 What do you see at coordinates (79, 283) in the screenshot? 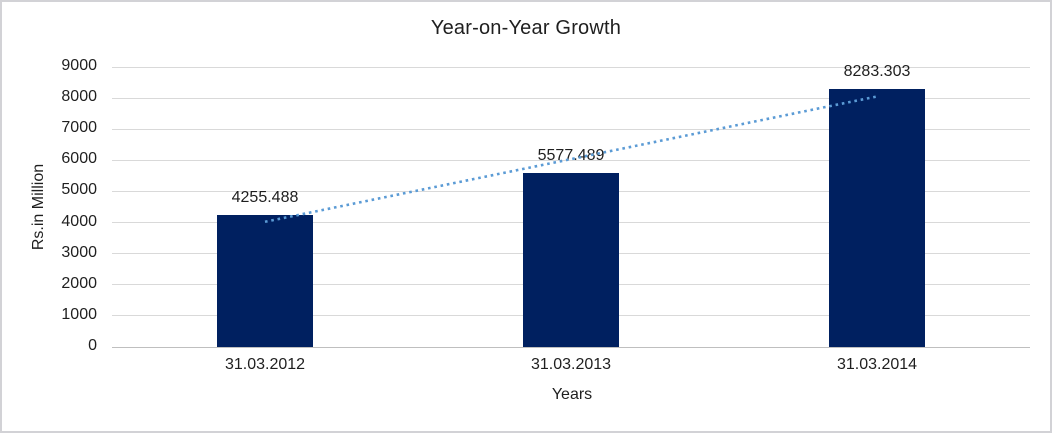
I see `y-tick-label: 2000` at bounding box center [79, 283].